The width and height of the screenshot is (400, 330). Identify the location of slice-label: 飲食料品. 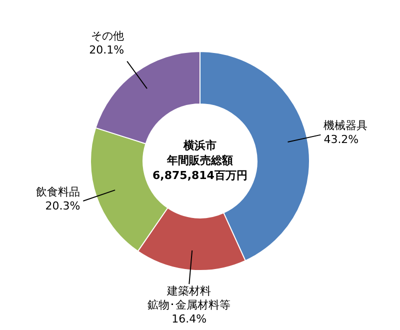
(58, 191).